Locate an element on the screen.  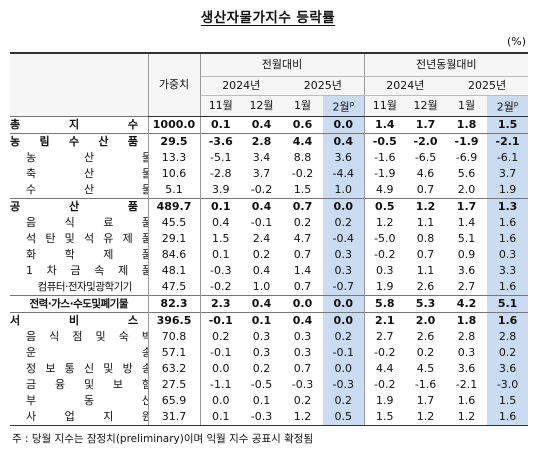
yoy-value: 1.1 is located at coordinates (425, 222).